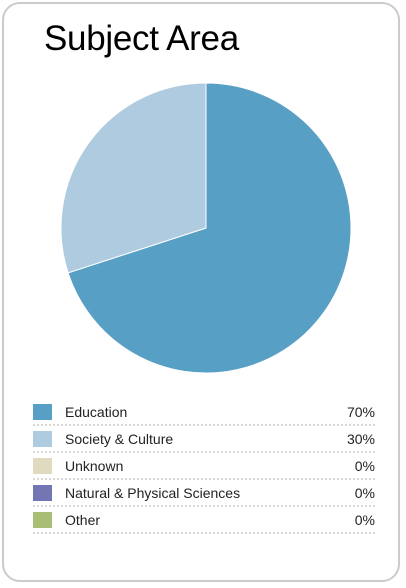  I want to click on legend-item-education: Education 70%, so click(204, 412).